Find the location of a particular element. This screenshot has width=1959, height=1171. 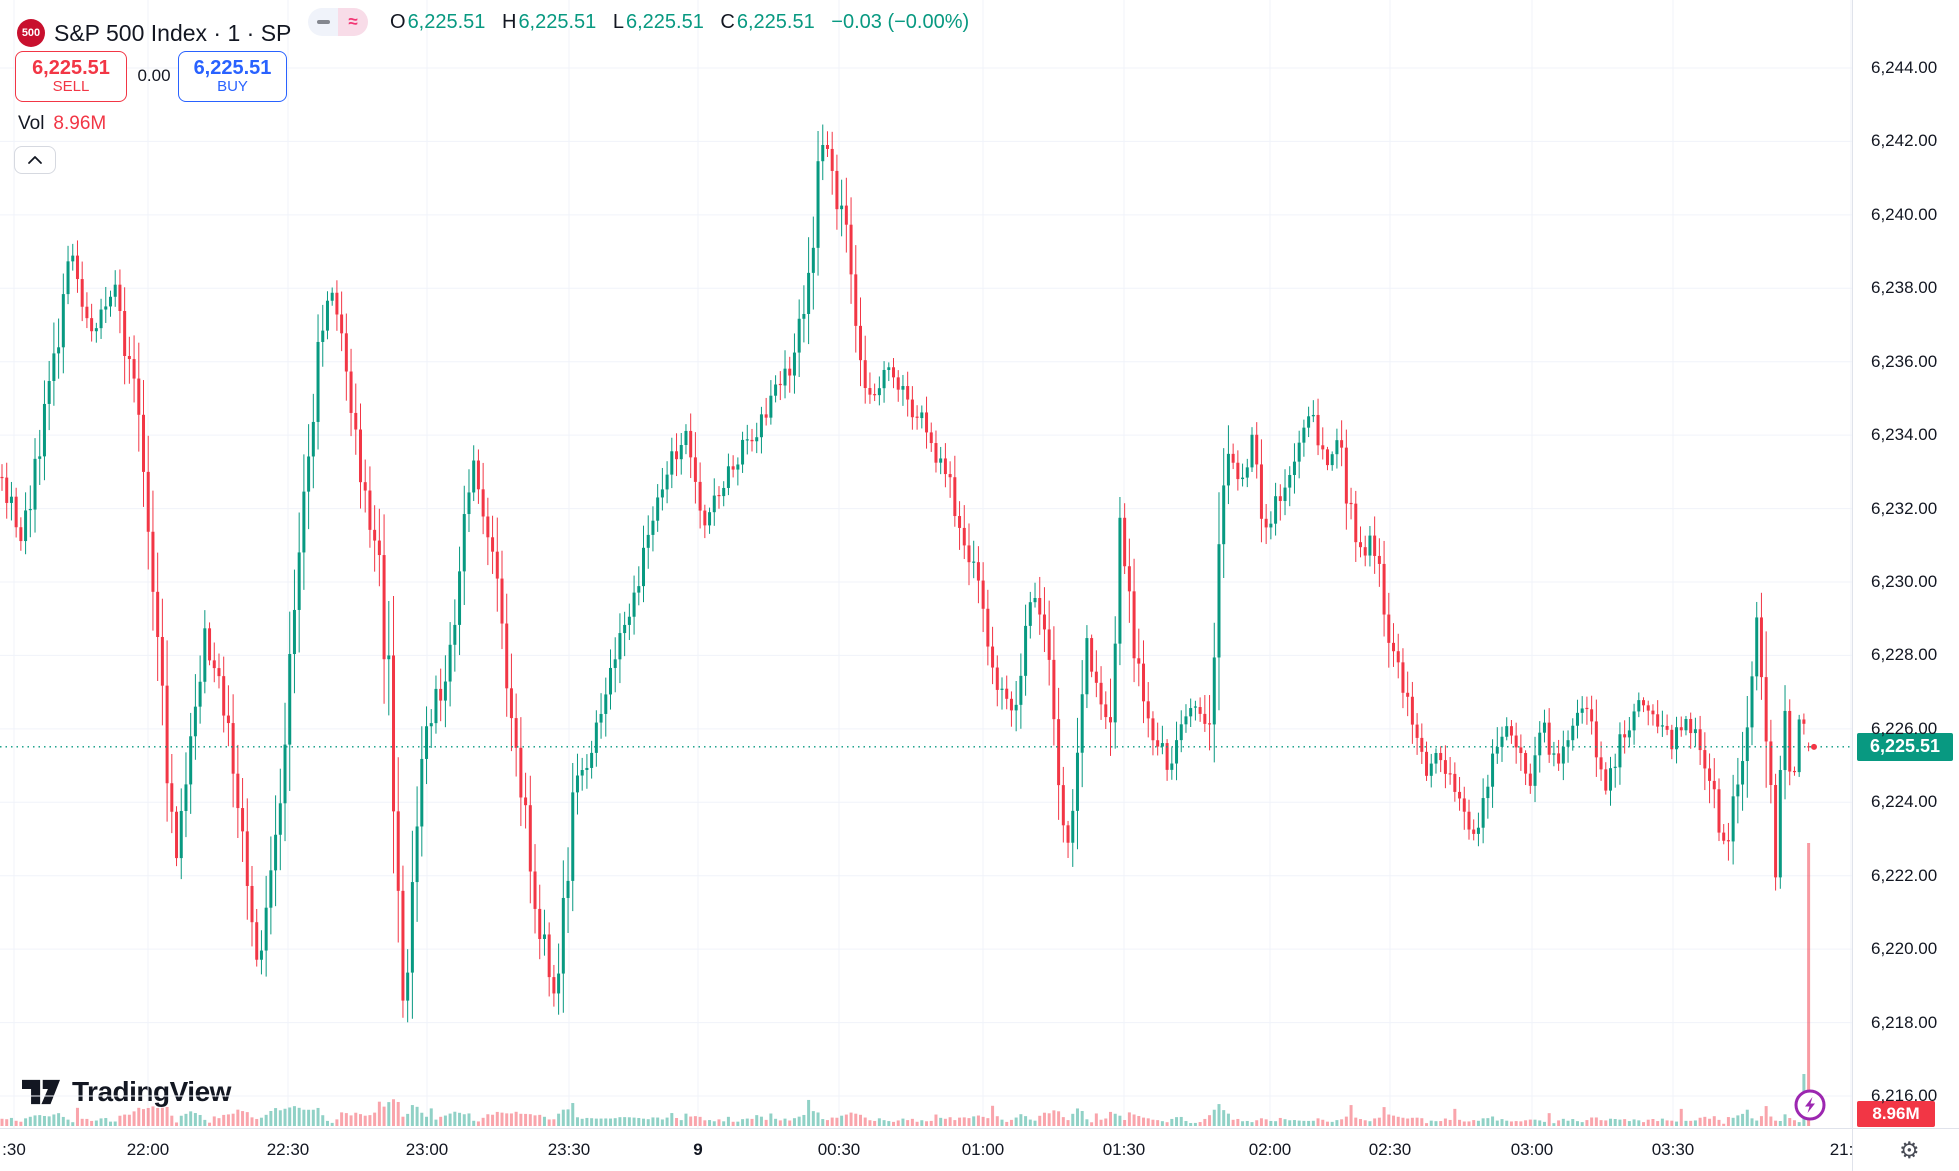

open-value: 6,225.51 is located at coordinates (446, 22).